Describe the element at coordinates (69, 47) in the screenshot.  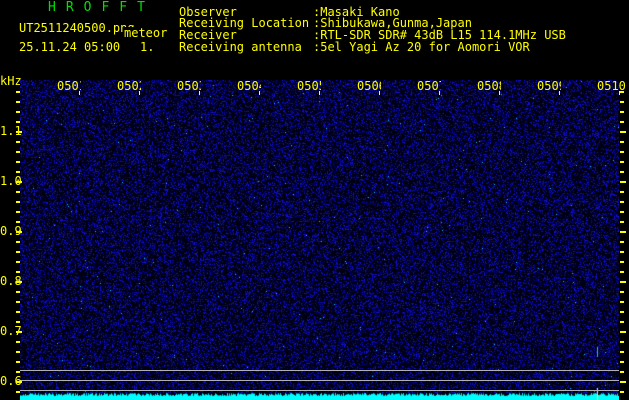
I see `datetime: 25.11.24 05:00` at that location.